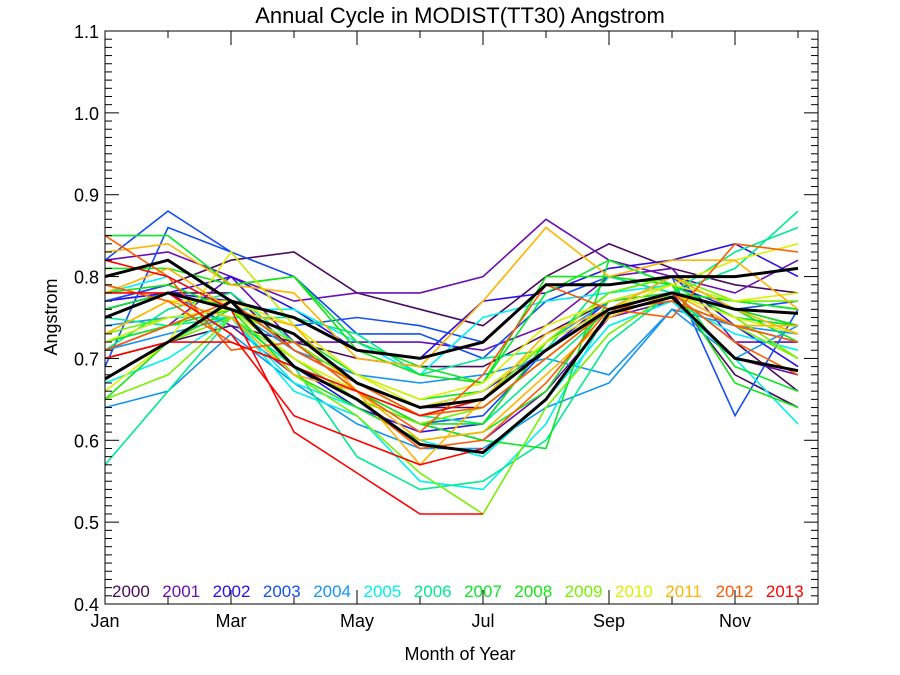 This screenshot has height=675, width=900. What do you see at coordinates (86, 523) in the screenshot?
I see `y-tick-label: 0.5` at bounding box center [86, 523].